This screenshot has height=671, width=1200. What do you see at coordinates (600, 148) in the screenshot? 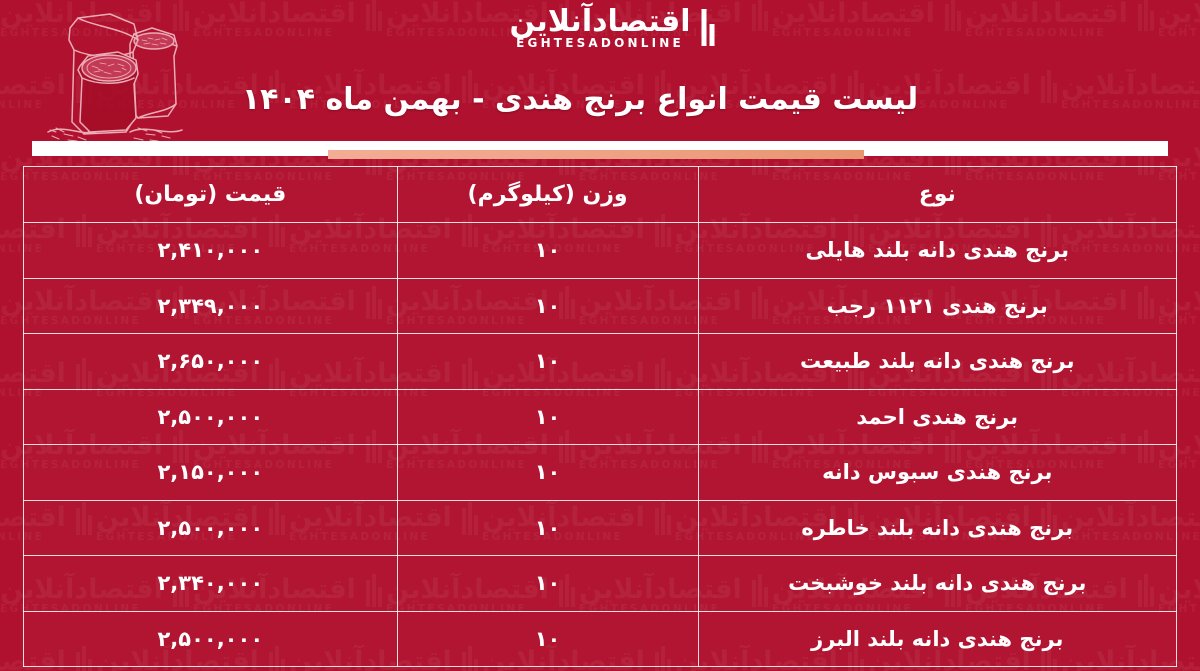
I see `divider-white-bar` at bounding box center [600, 148].